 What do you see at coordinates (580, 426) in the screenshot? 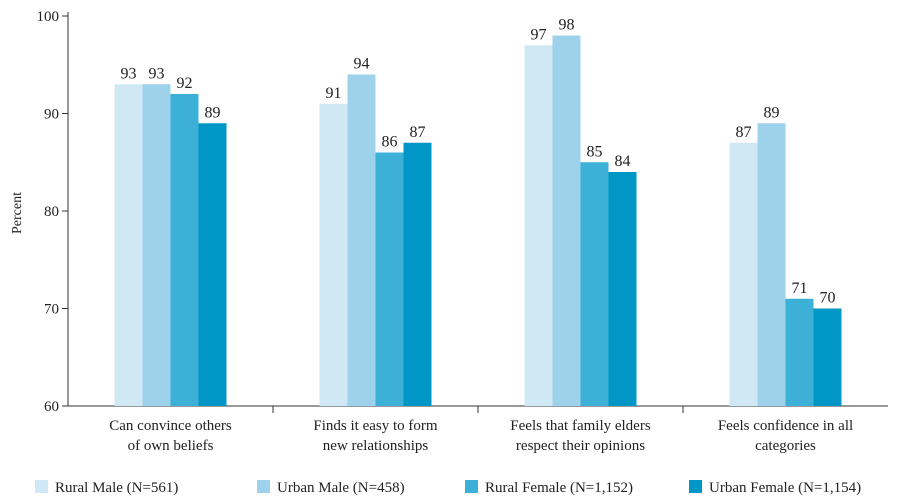
I see `x-category-label-line: Feels that family elders` at bounding box center [580, 426].